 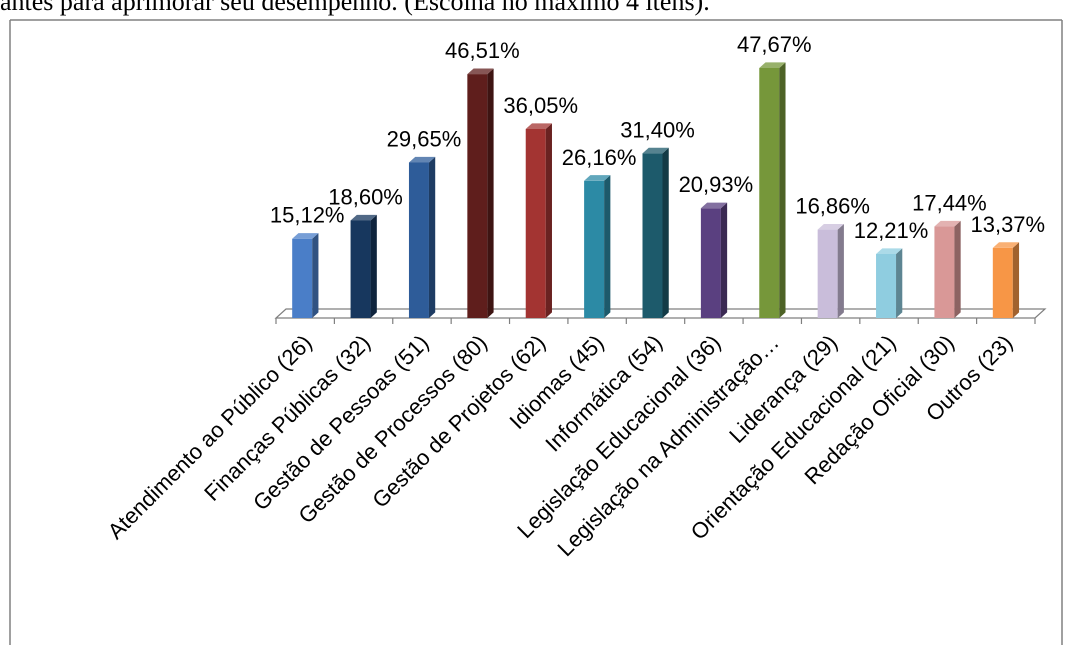 I want to click on data-label: 36,05%, so click(x=540, y=105).